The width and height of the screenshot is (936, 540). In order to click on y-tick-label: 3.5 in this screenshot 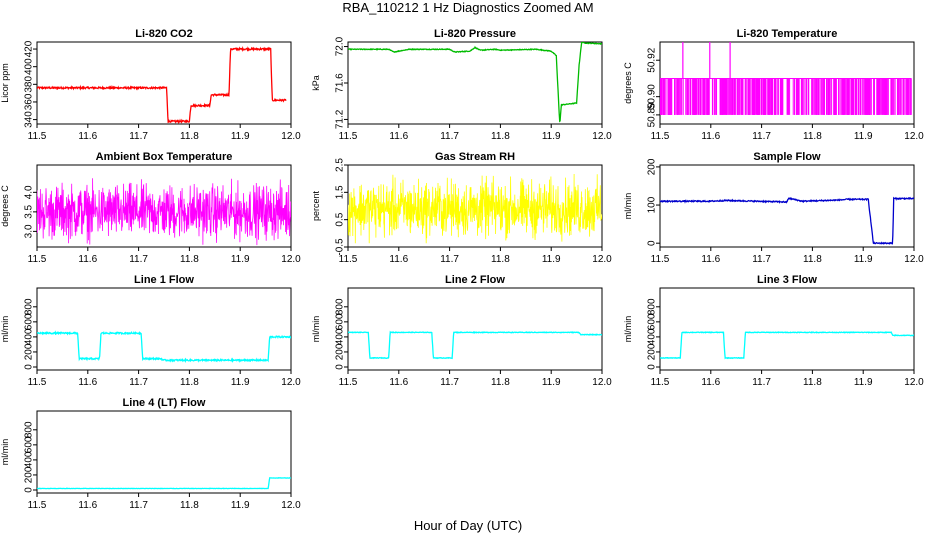, I will do `click(29, 211)`.